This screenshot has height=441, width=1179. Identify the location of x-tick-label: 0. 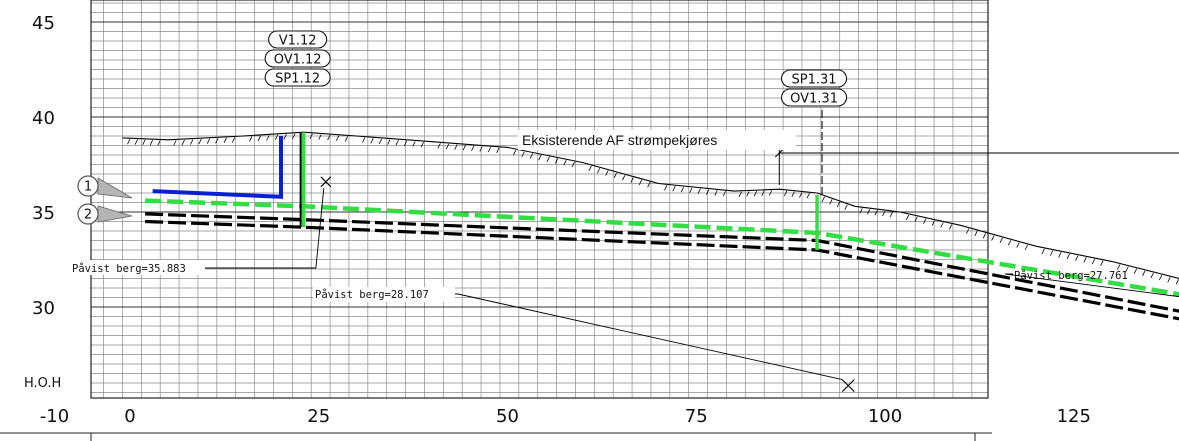
(129, 416).